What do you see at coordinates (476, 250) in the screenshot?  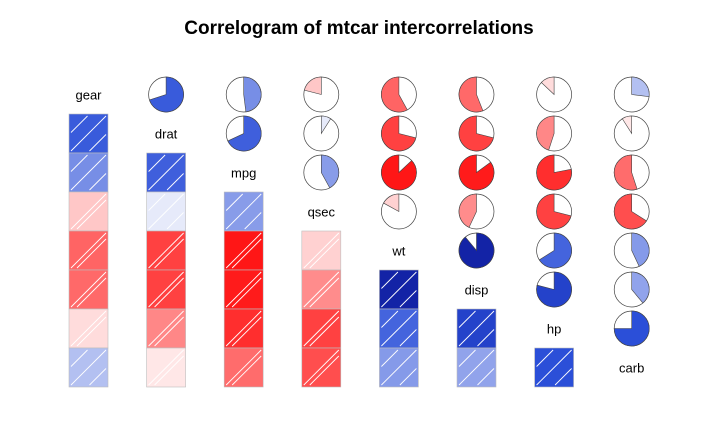 I see `pie-slice-wt-disp` at bounding box center [476, 250].